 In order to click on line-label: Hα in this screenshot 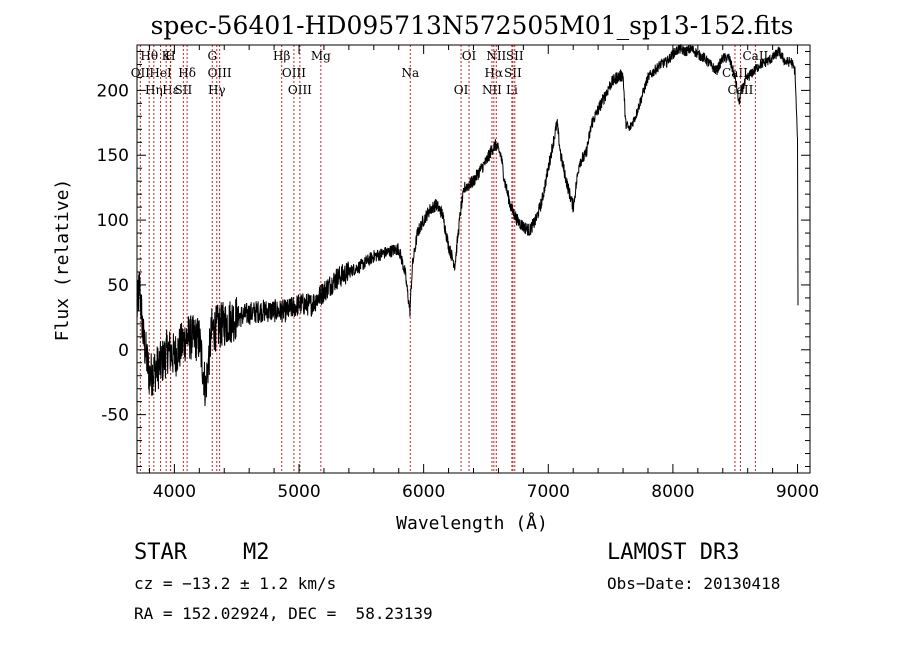, I will do `click(494, 73)`.